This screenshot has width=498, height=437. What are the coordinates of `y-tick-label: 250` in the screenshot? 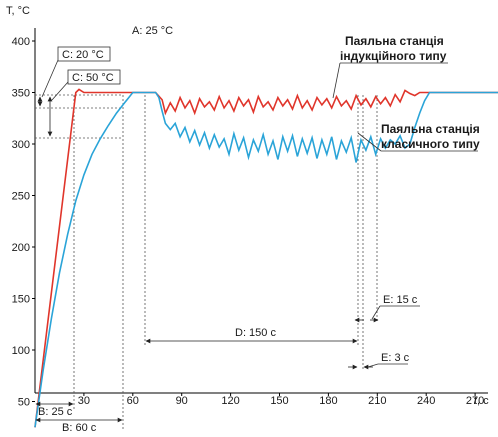 It's located at (21, 197).